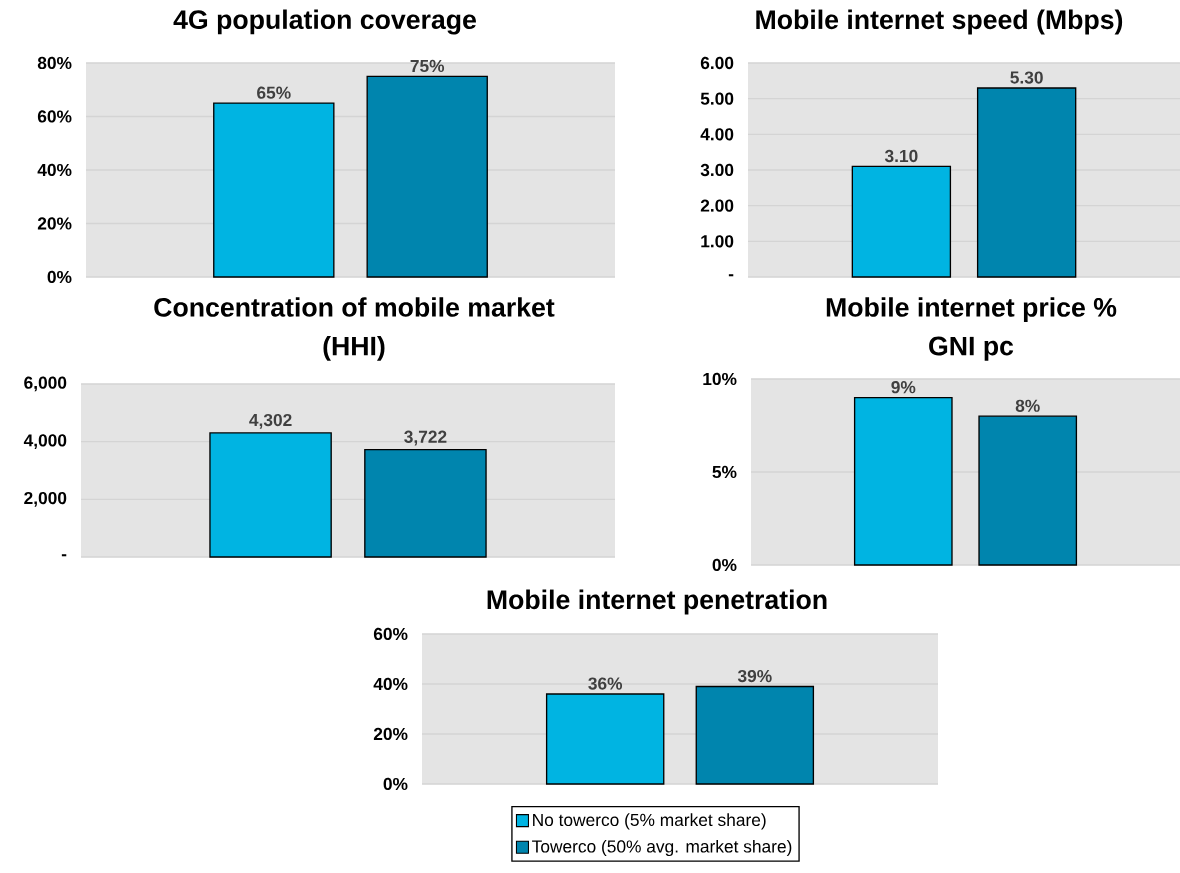 This screenshot has height=873, width=1180. What do you see at coordinates (939, 22) in the screenshot?
I see `chart-title: Mobile internet speed (Mbps)` at bounding box center [939, 22].